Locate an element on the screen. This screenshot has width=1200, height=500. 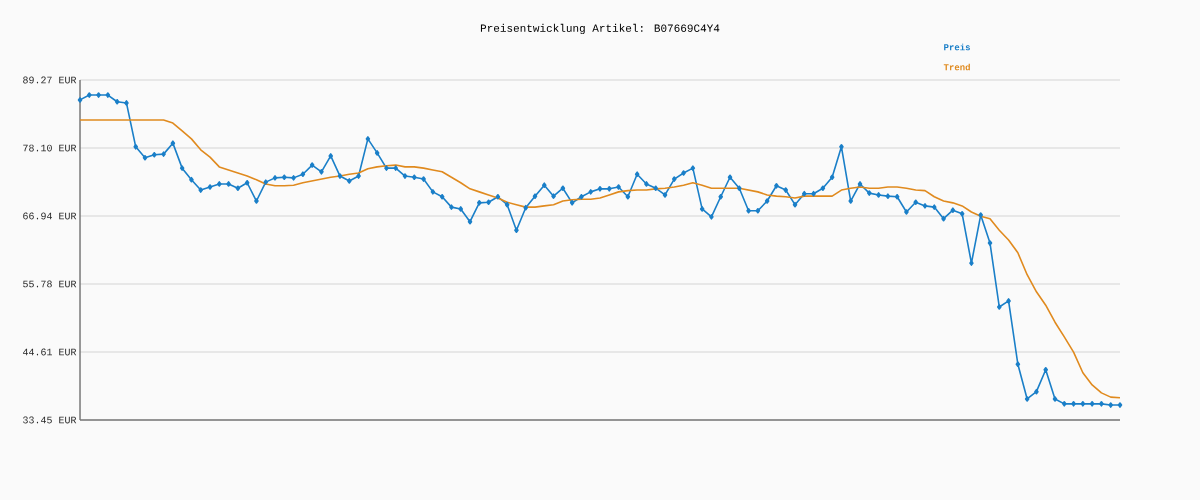
chart-title: Preisentwicklung Artikel: B07669C4Y4 is located at coordinates (600, 29).